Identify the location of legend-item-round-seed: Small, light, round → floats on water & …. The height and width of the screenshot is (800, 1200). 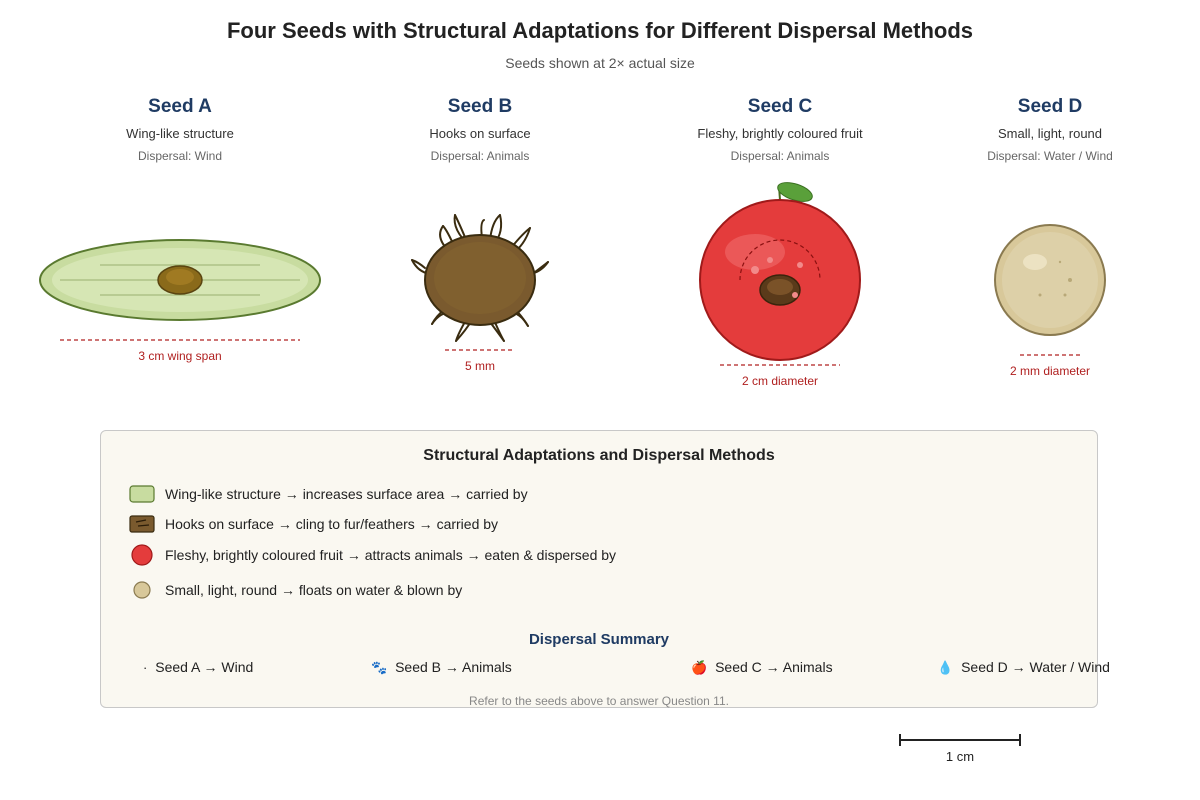
(295, 590).